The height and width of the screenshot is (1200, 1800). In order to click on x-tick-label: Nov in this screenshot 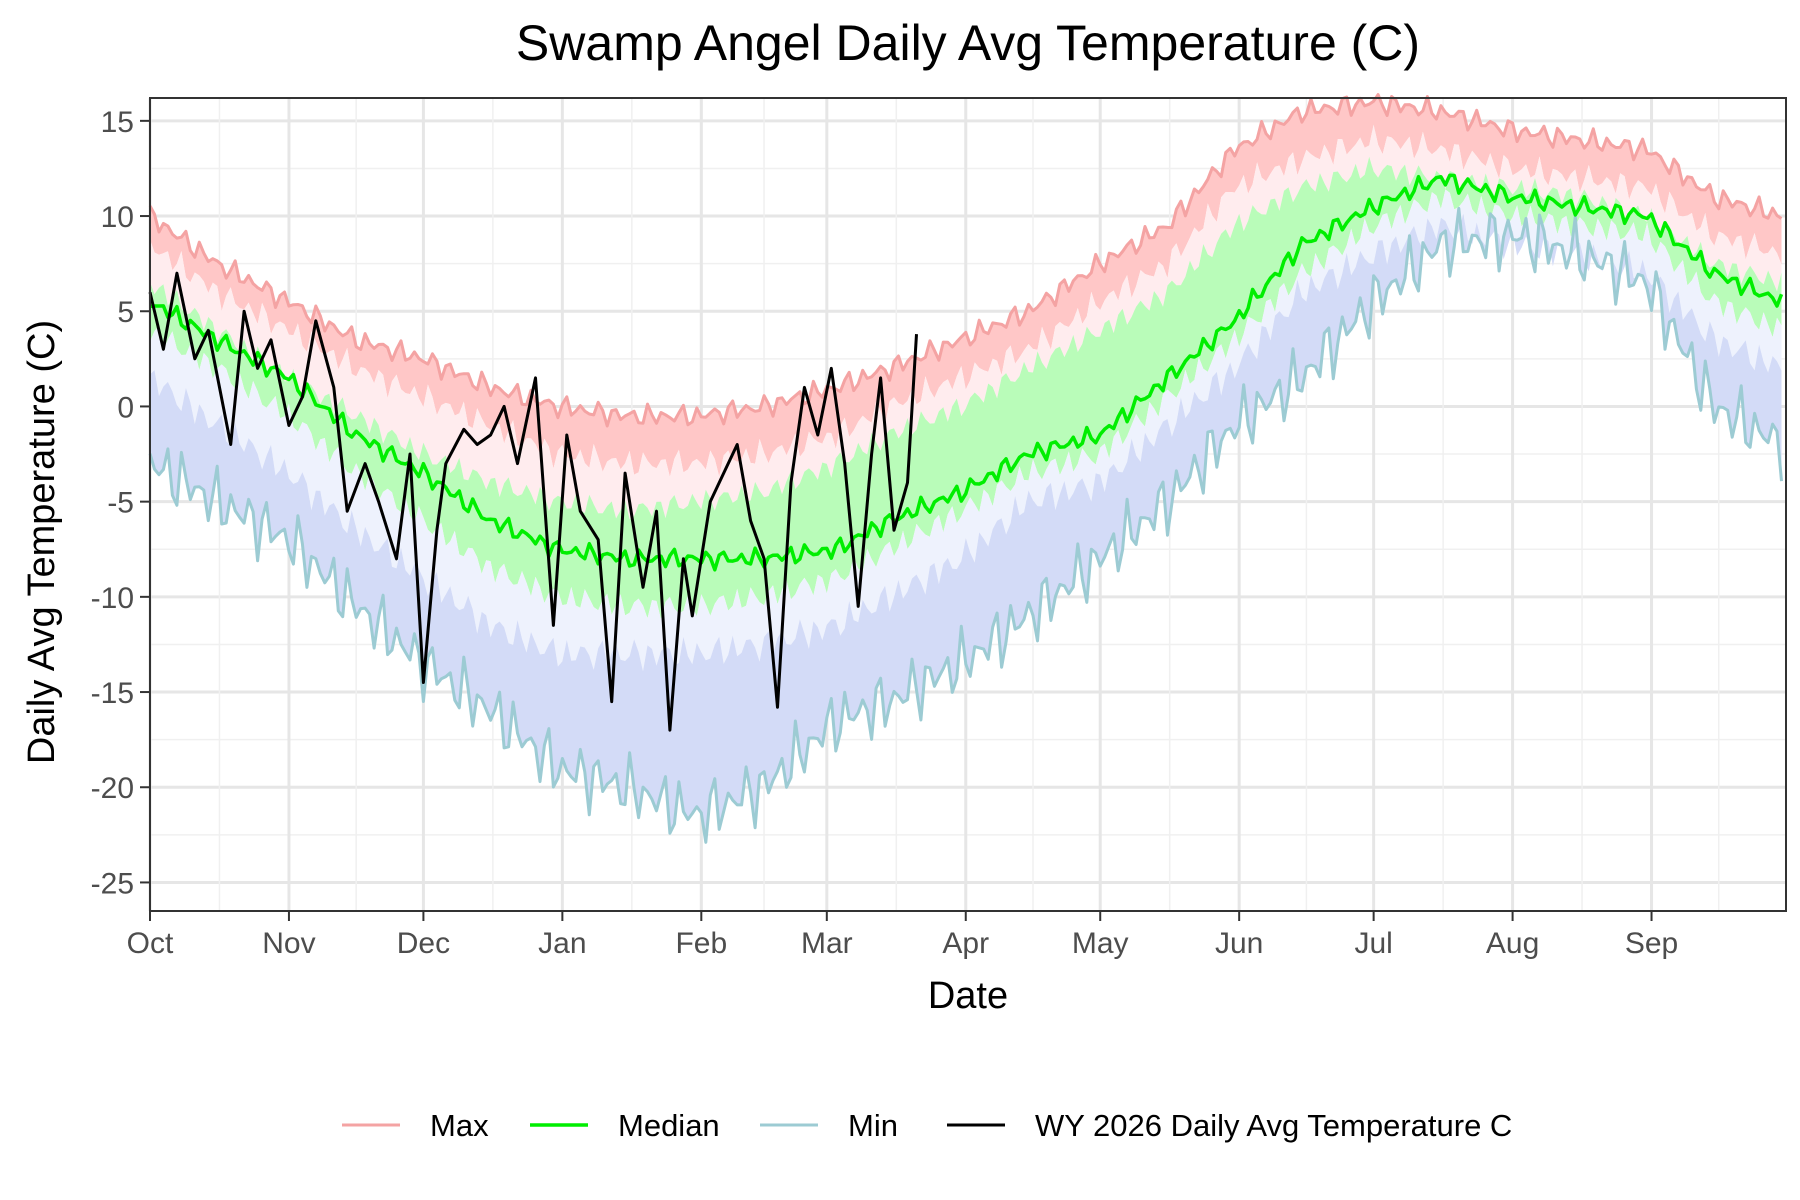, I will do `click(288, 943)`.